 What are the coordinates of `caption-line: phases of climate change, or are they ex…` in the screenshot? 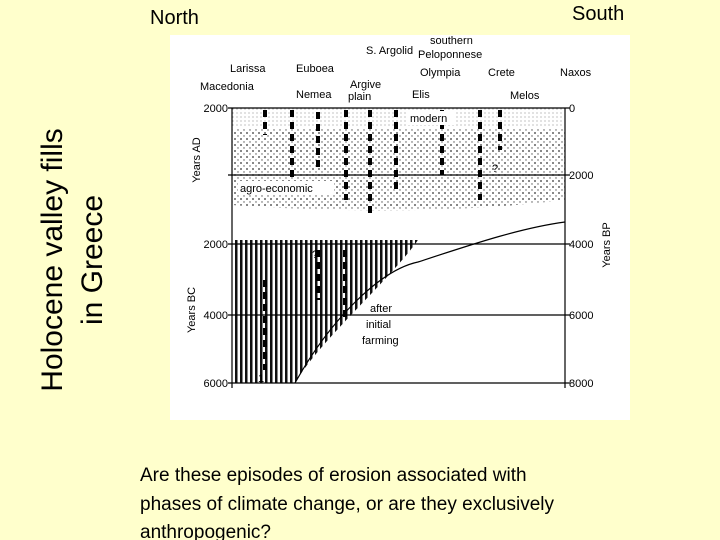 It's located at (347, 504).